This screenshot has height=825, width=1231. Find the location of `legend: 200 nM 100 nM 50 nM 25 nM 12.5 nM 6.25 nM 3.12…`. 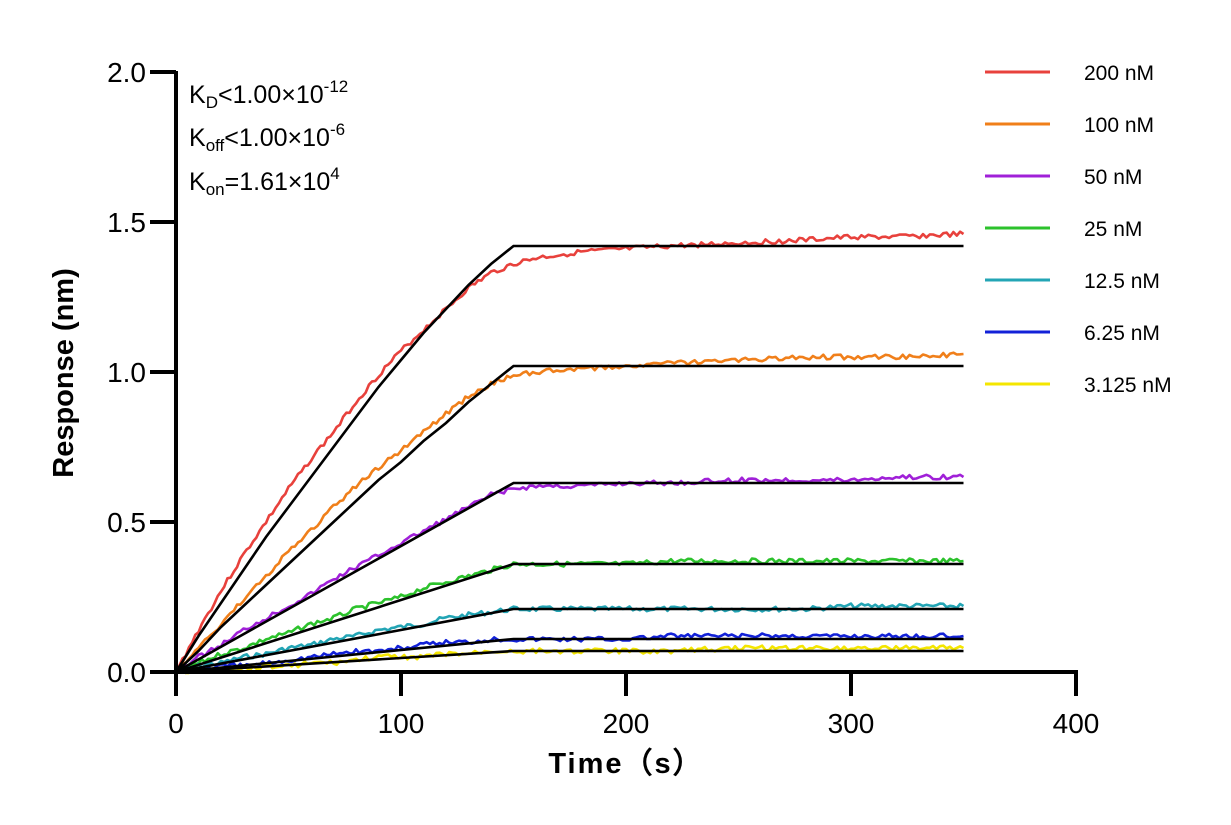

legend: 200 nM 100 nM 50 nM 25 nM 12.5 nM 6.25 nM 3.12… is located at coordinates (1078, 229).